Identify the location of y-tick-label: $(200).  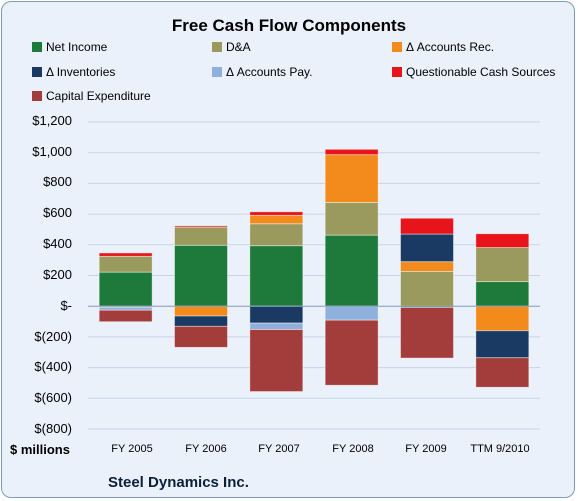
(53, 336).